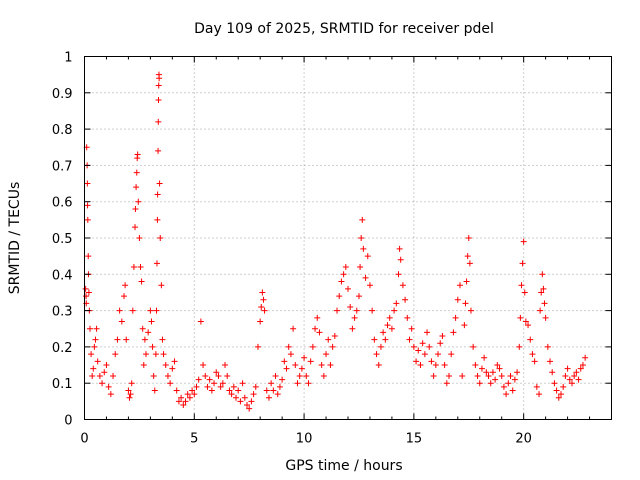 This screenshot has height=480, width=640. What do you see at coordinates (523, 439) in the screenshot?
I see `x-tick-label: 20` at bounding box center [523, 439].